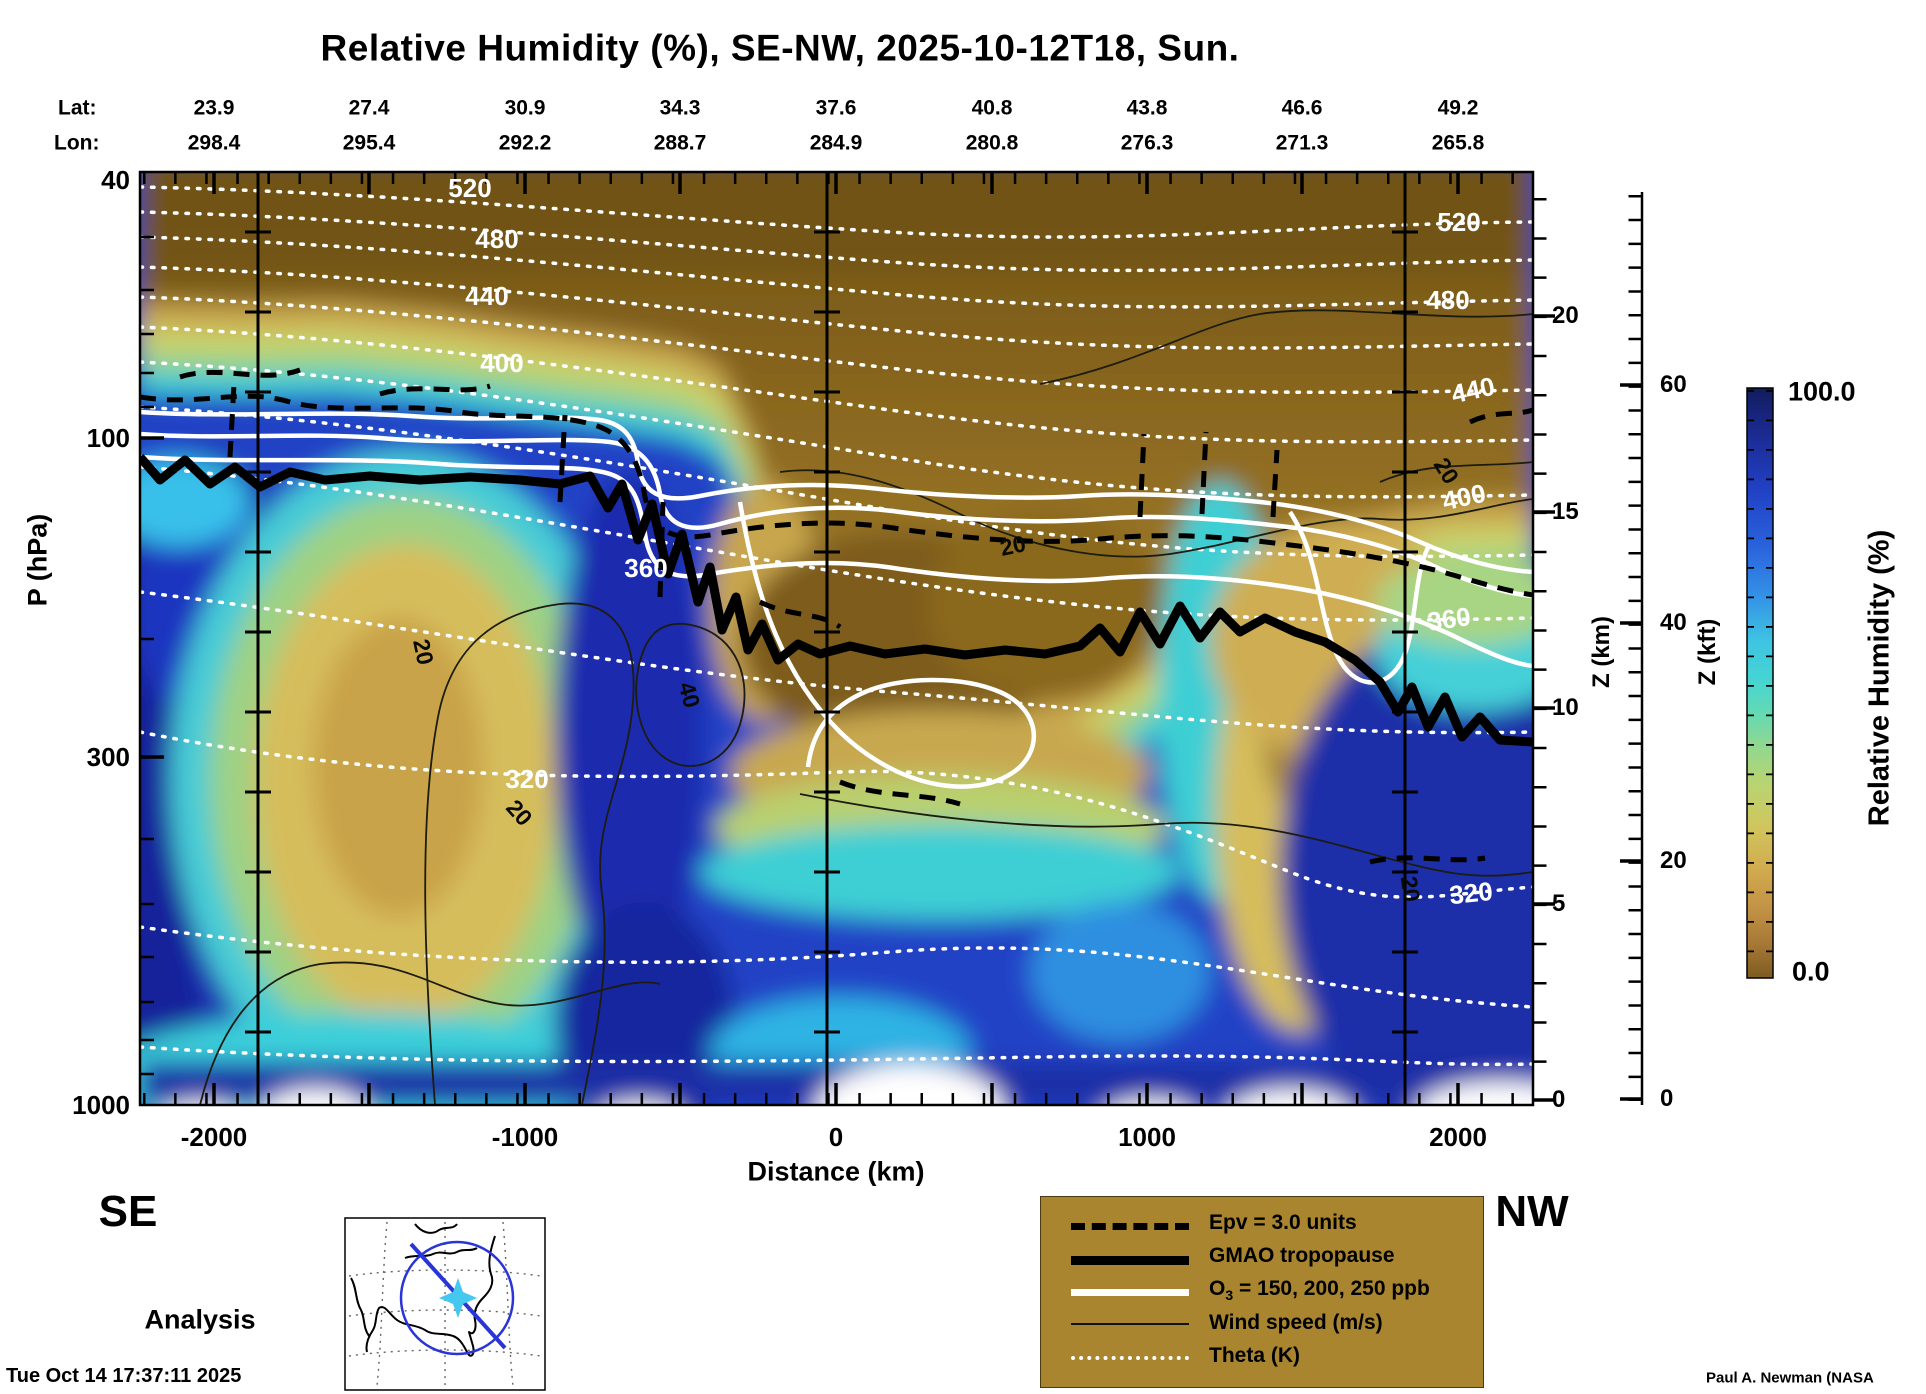 The width and height of the screenshot is (1926, 1394). I want to click on lat-value: 23.9, so click(214, 108).